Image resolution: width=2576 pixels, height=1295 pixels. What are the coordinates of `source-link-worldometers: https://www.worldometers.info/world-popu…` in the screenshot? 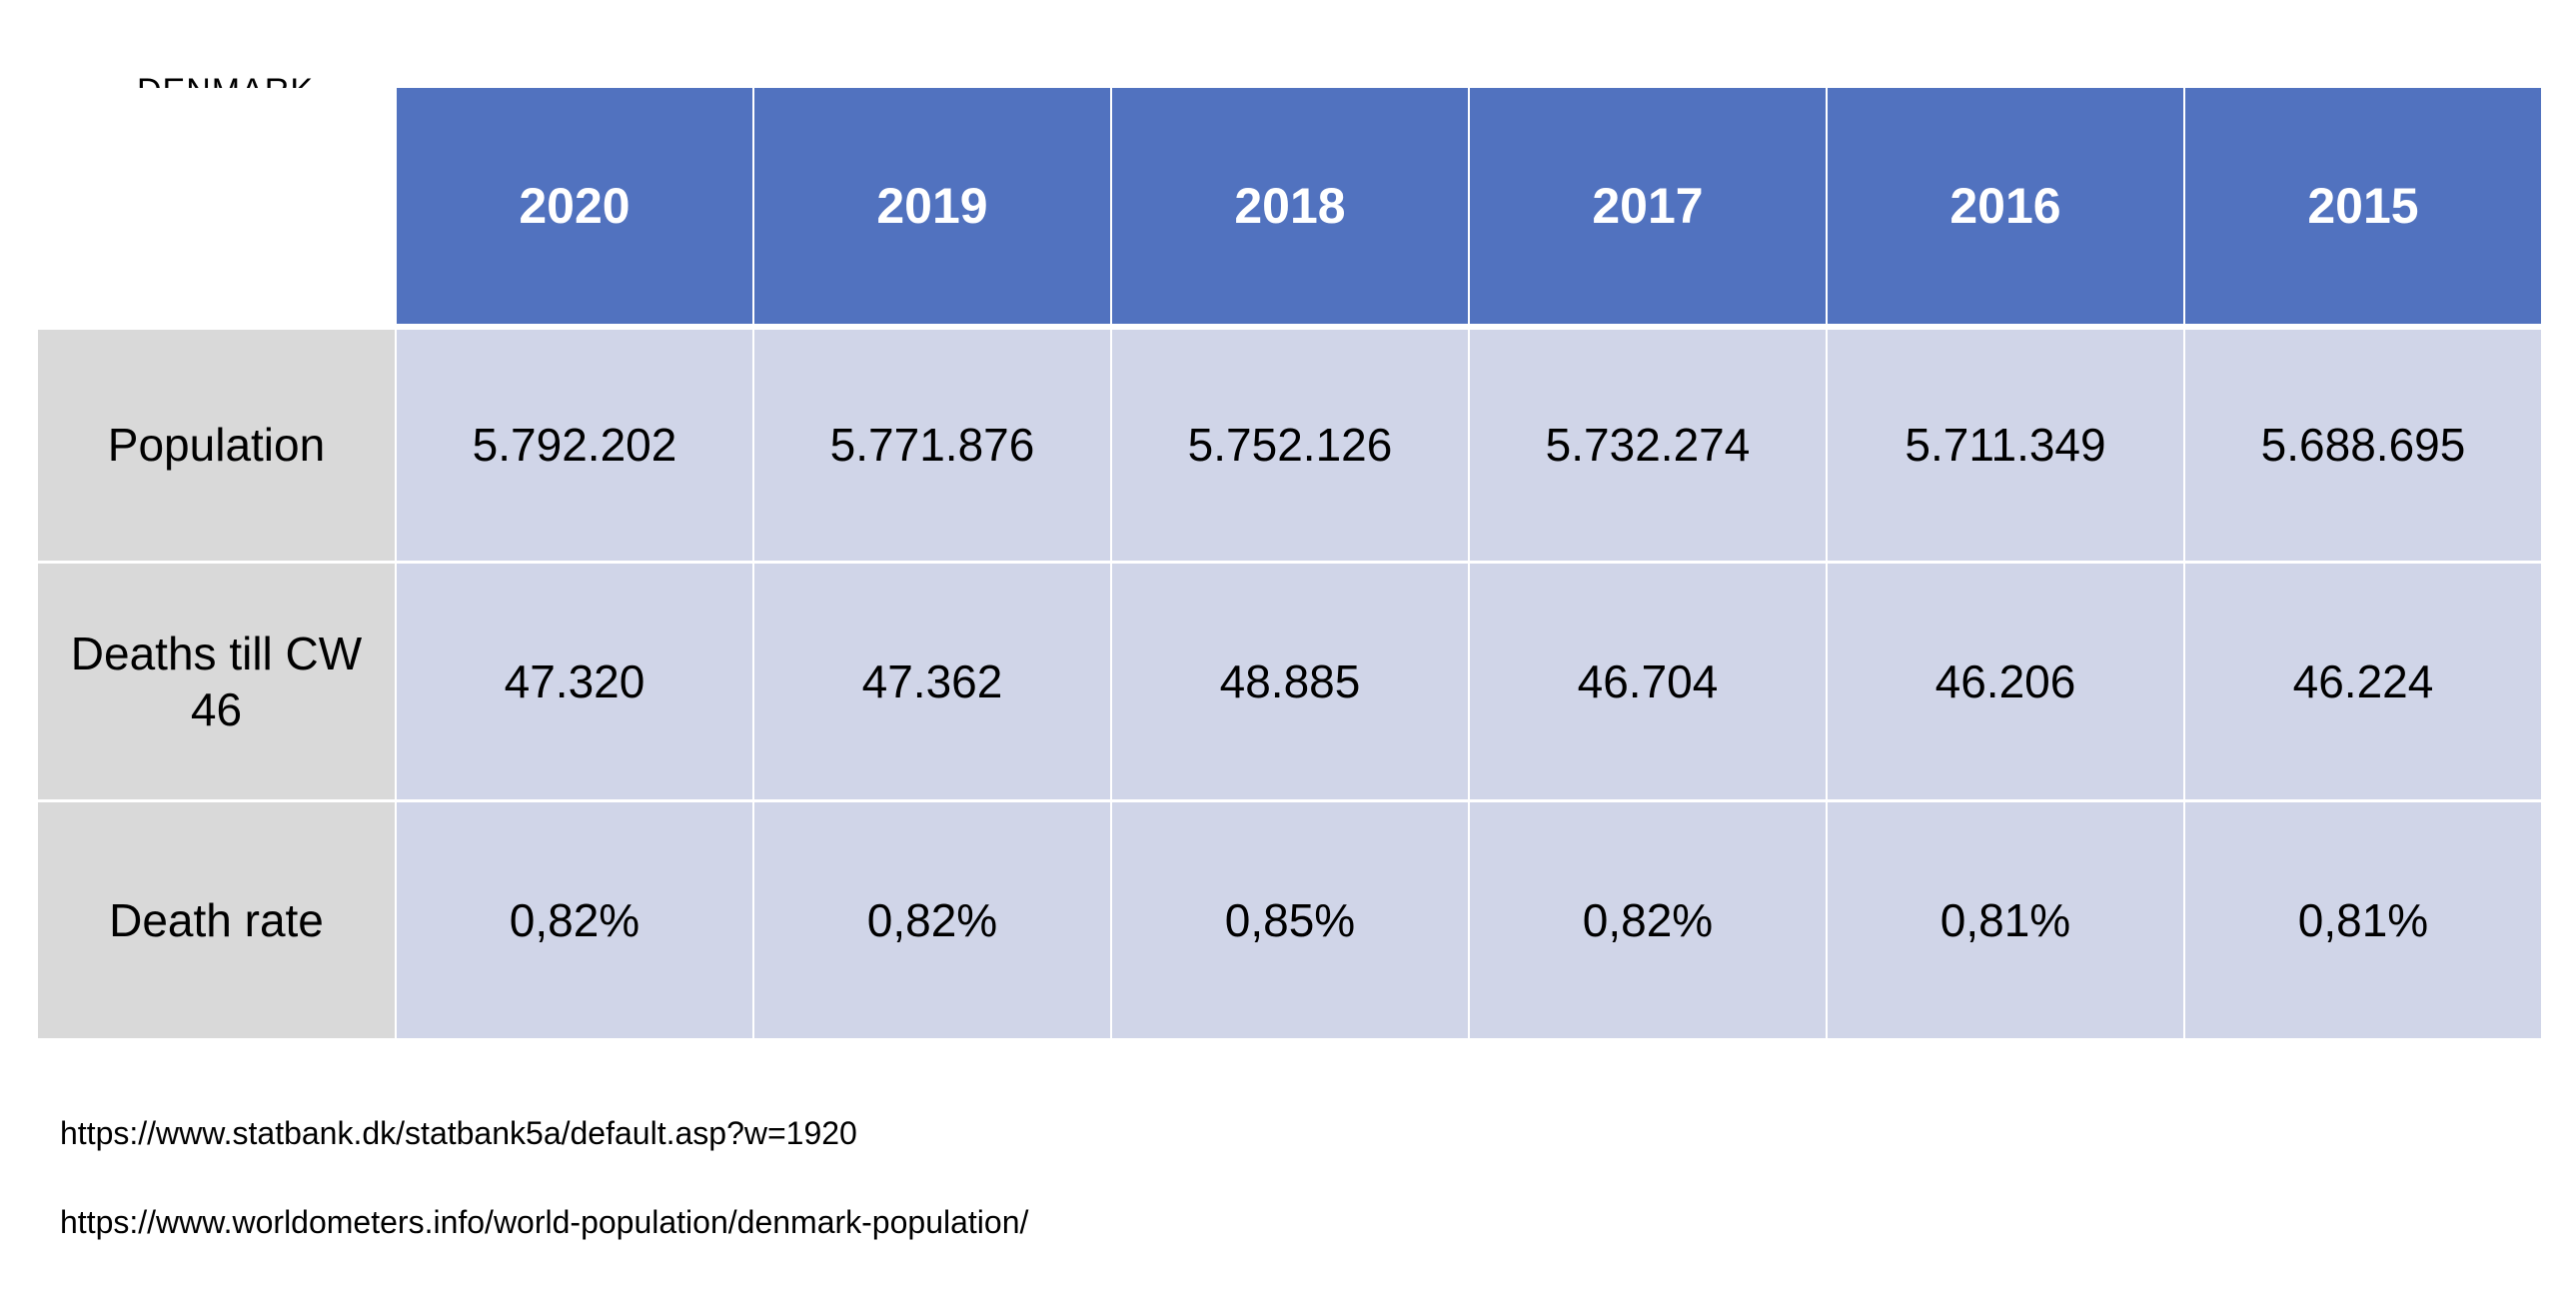 It's located at (544, 1222).